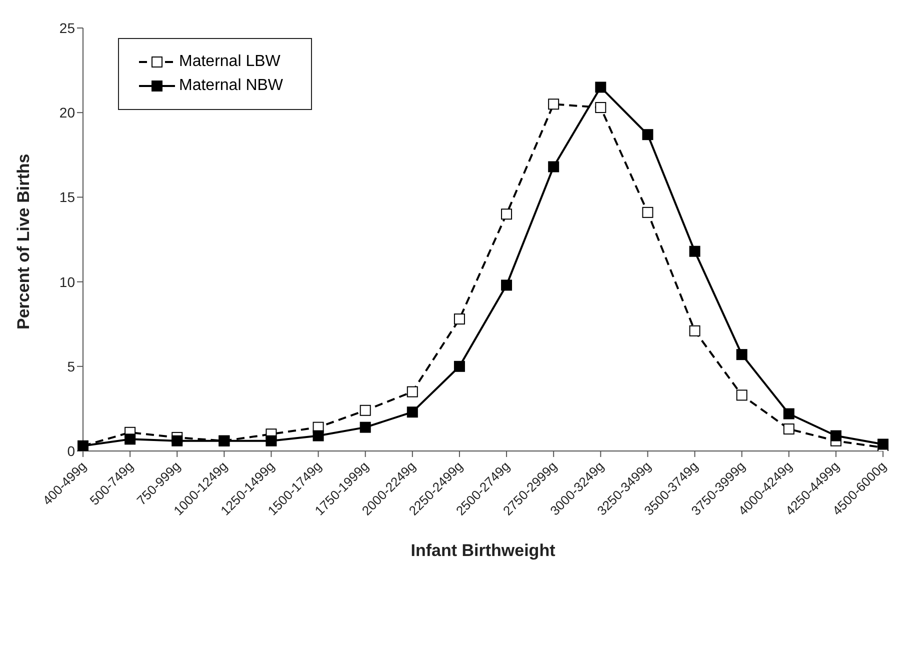  Describe the element at coordinates (67, 282) in the screenshot. I see `y-tick-label: 10` at that location.